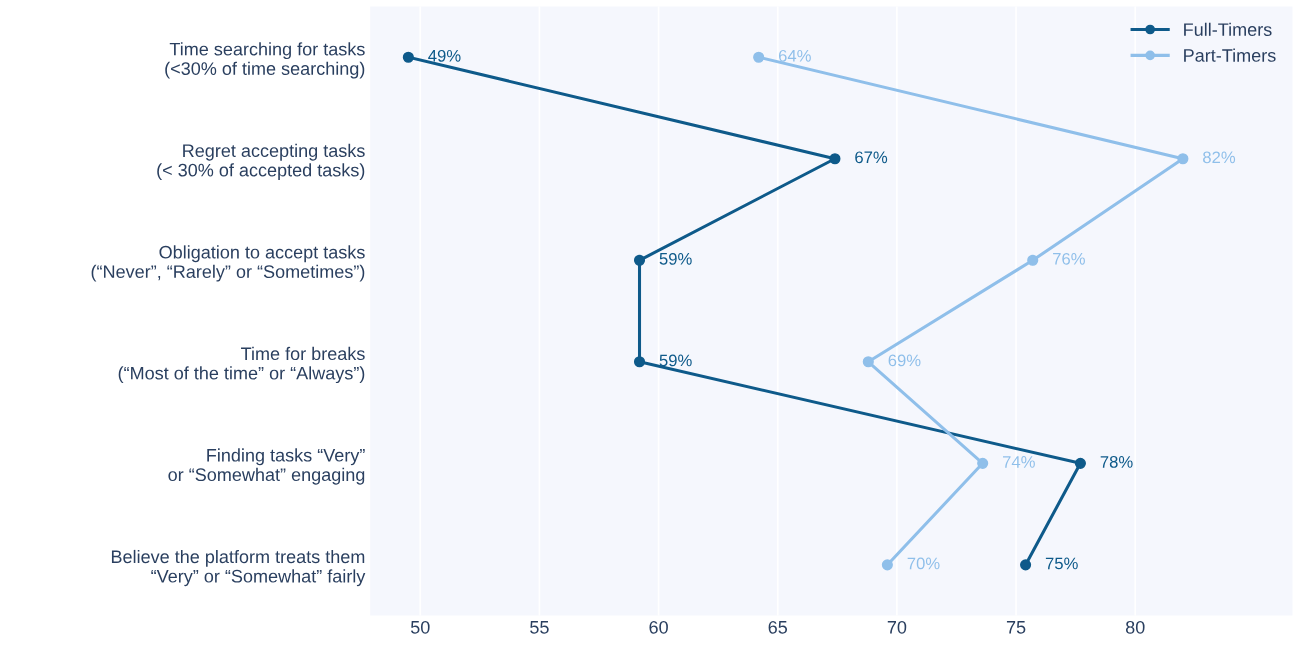  I want to click on legend-label: Full-Timers, so click(1228, 29).